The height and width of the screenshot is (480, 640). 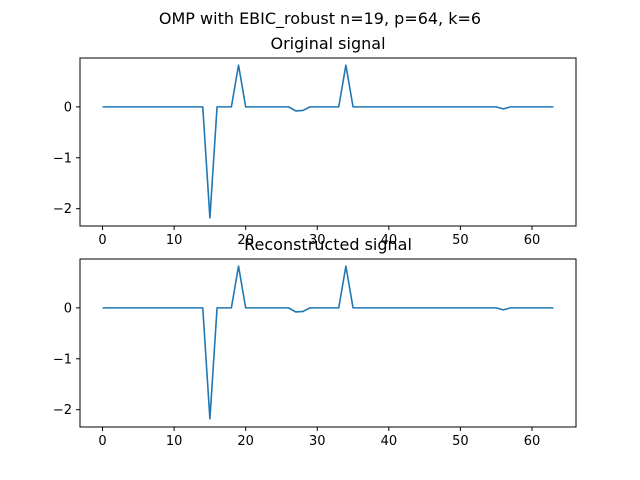 What do you see at coordinates (317, 441) in the screenshot?
I see `reconstructed-signal-x-tick-label: 30` at bounding box center [317, 441].